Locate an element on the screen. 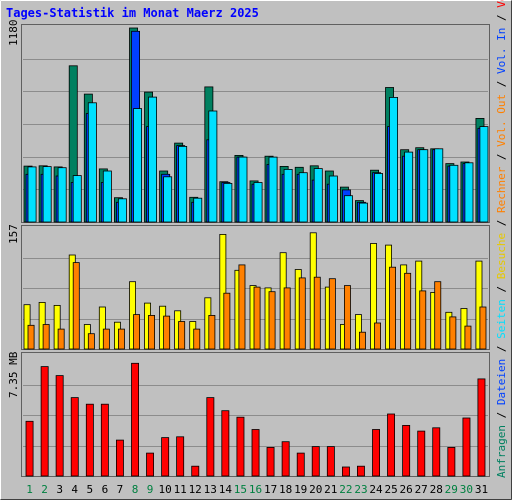 The width and height of the screenshot is (512, 500). x-tick-label: 29 is located at coordinates (451, 489).